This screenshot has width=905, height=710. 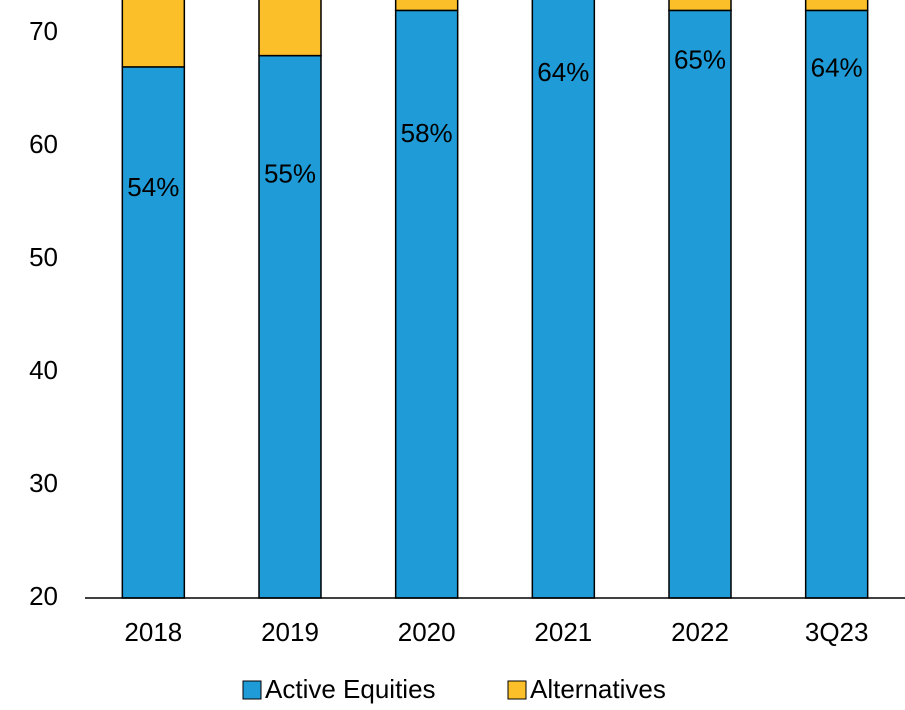 What do you see at coordinates (43, 370) in the screenshot?
I see `y-tick-label: 40` at bounding box center [43, 370].